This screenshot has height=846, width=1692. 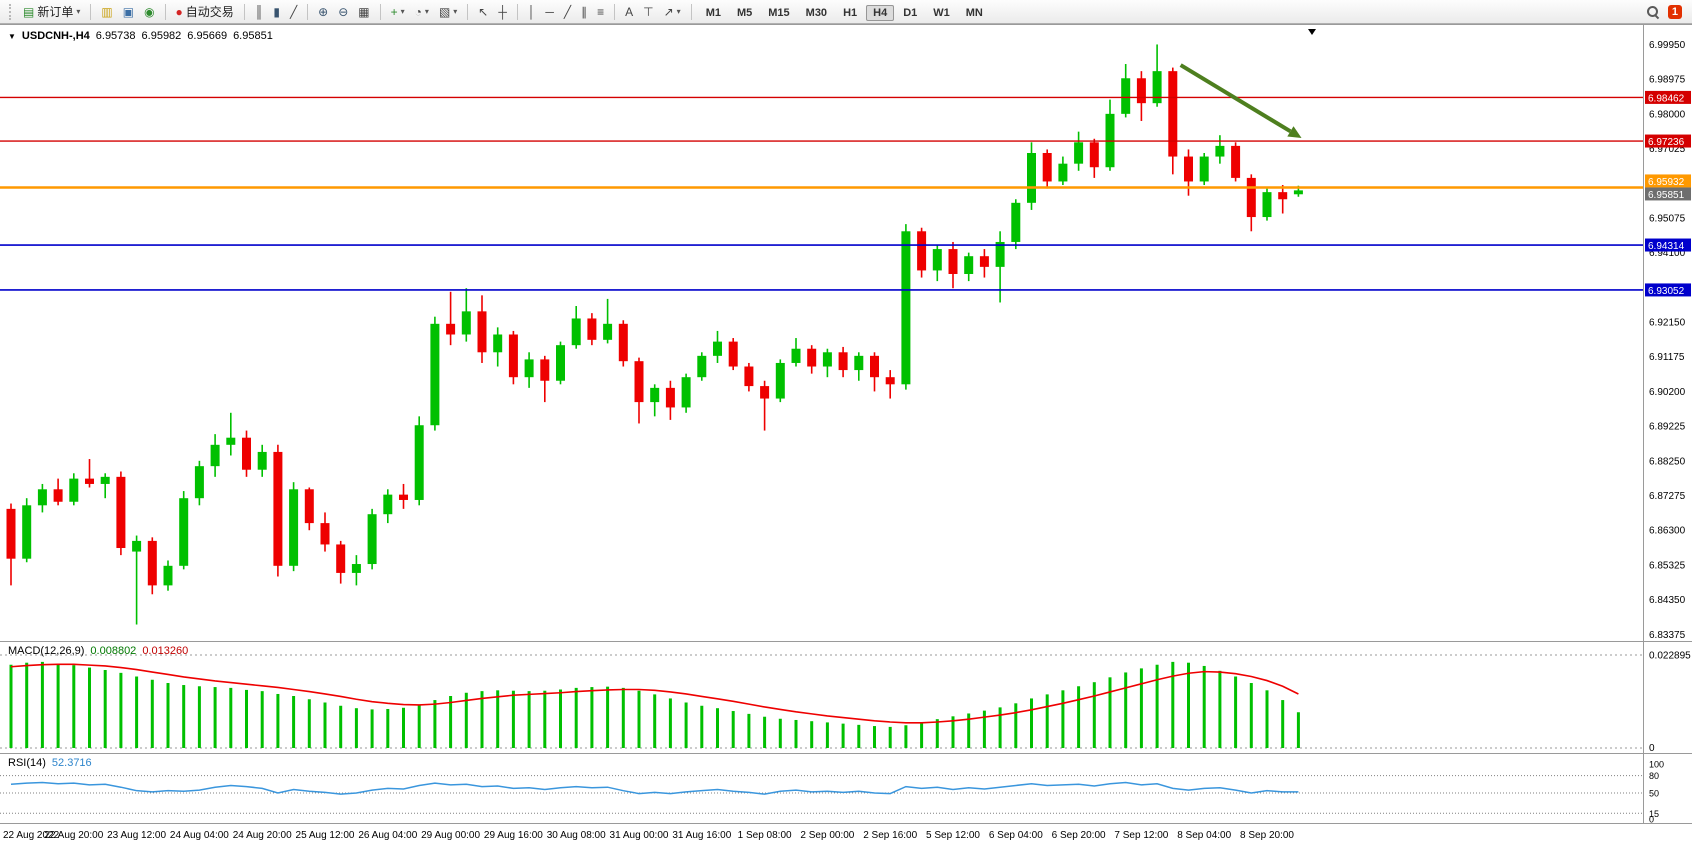 What do you see at coordinates (850, 12) in the screenshot?
I see `timeframe-button-h1: H1` at bounding box center [850, 12].